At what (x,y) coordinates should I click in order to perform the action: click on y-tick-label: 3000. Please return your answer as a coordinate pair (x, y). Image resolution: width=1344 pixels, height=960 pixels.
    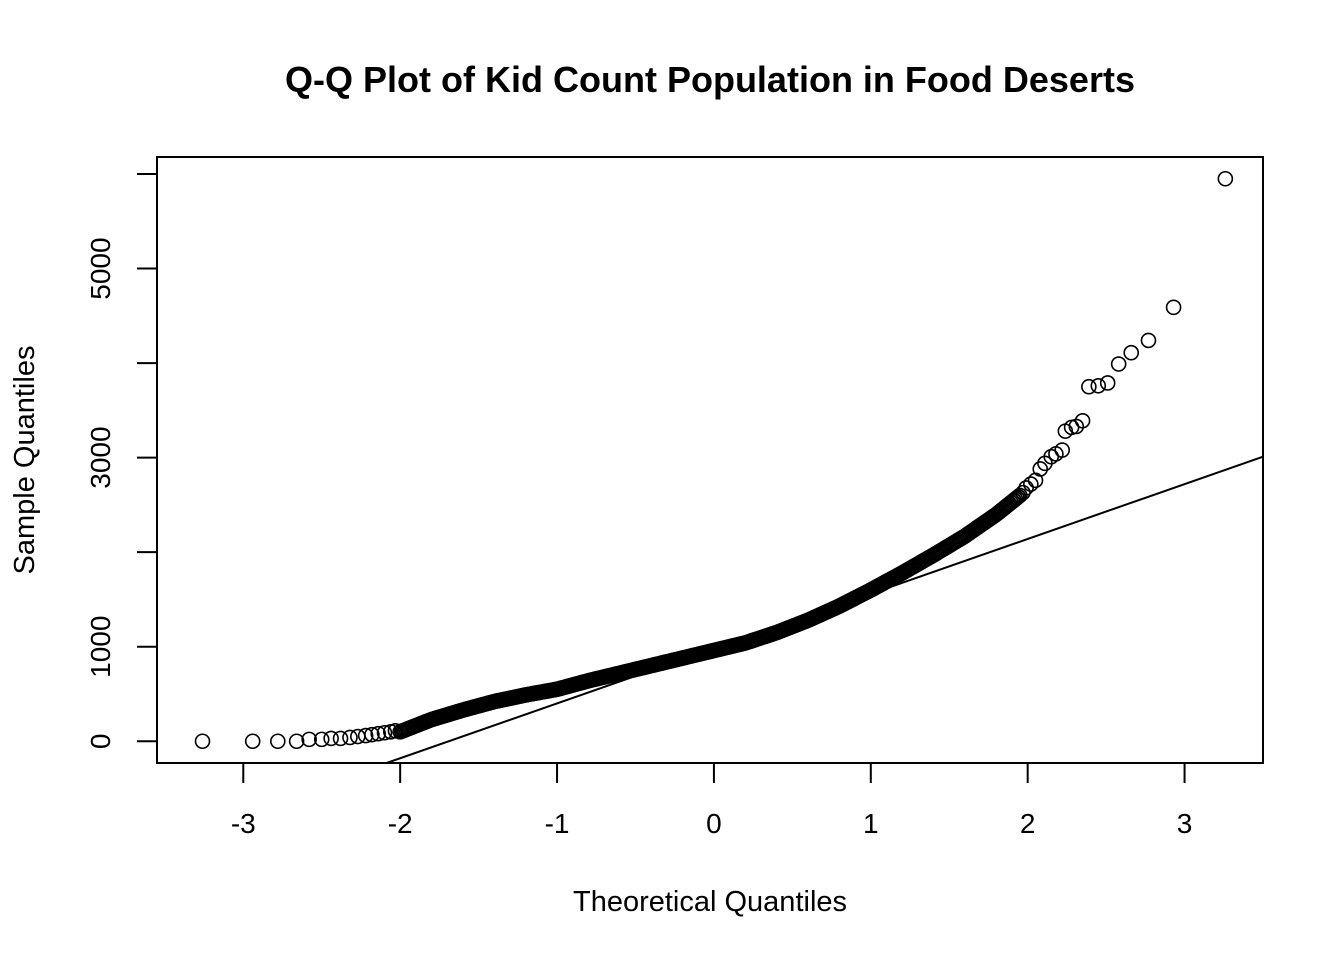
    Looking at the image, I should click on (100, 457).